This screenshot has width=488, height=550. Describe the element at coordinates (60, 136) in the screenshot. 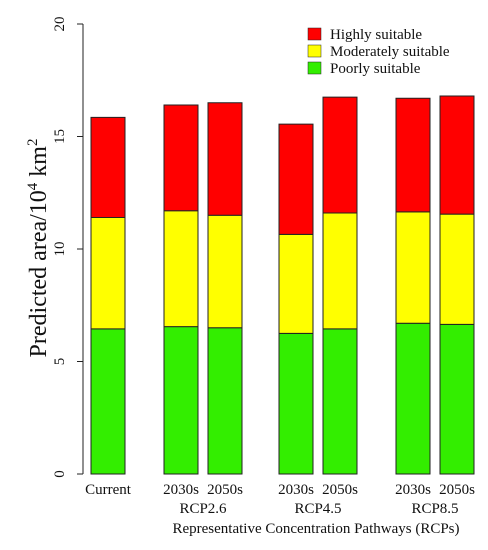

I see `y-tick-label: 15` at that location.